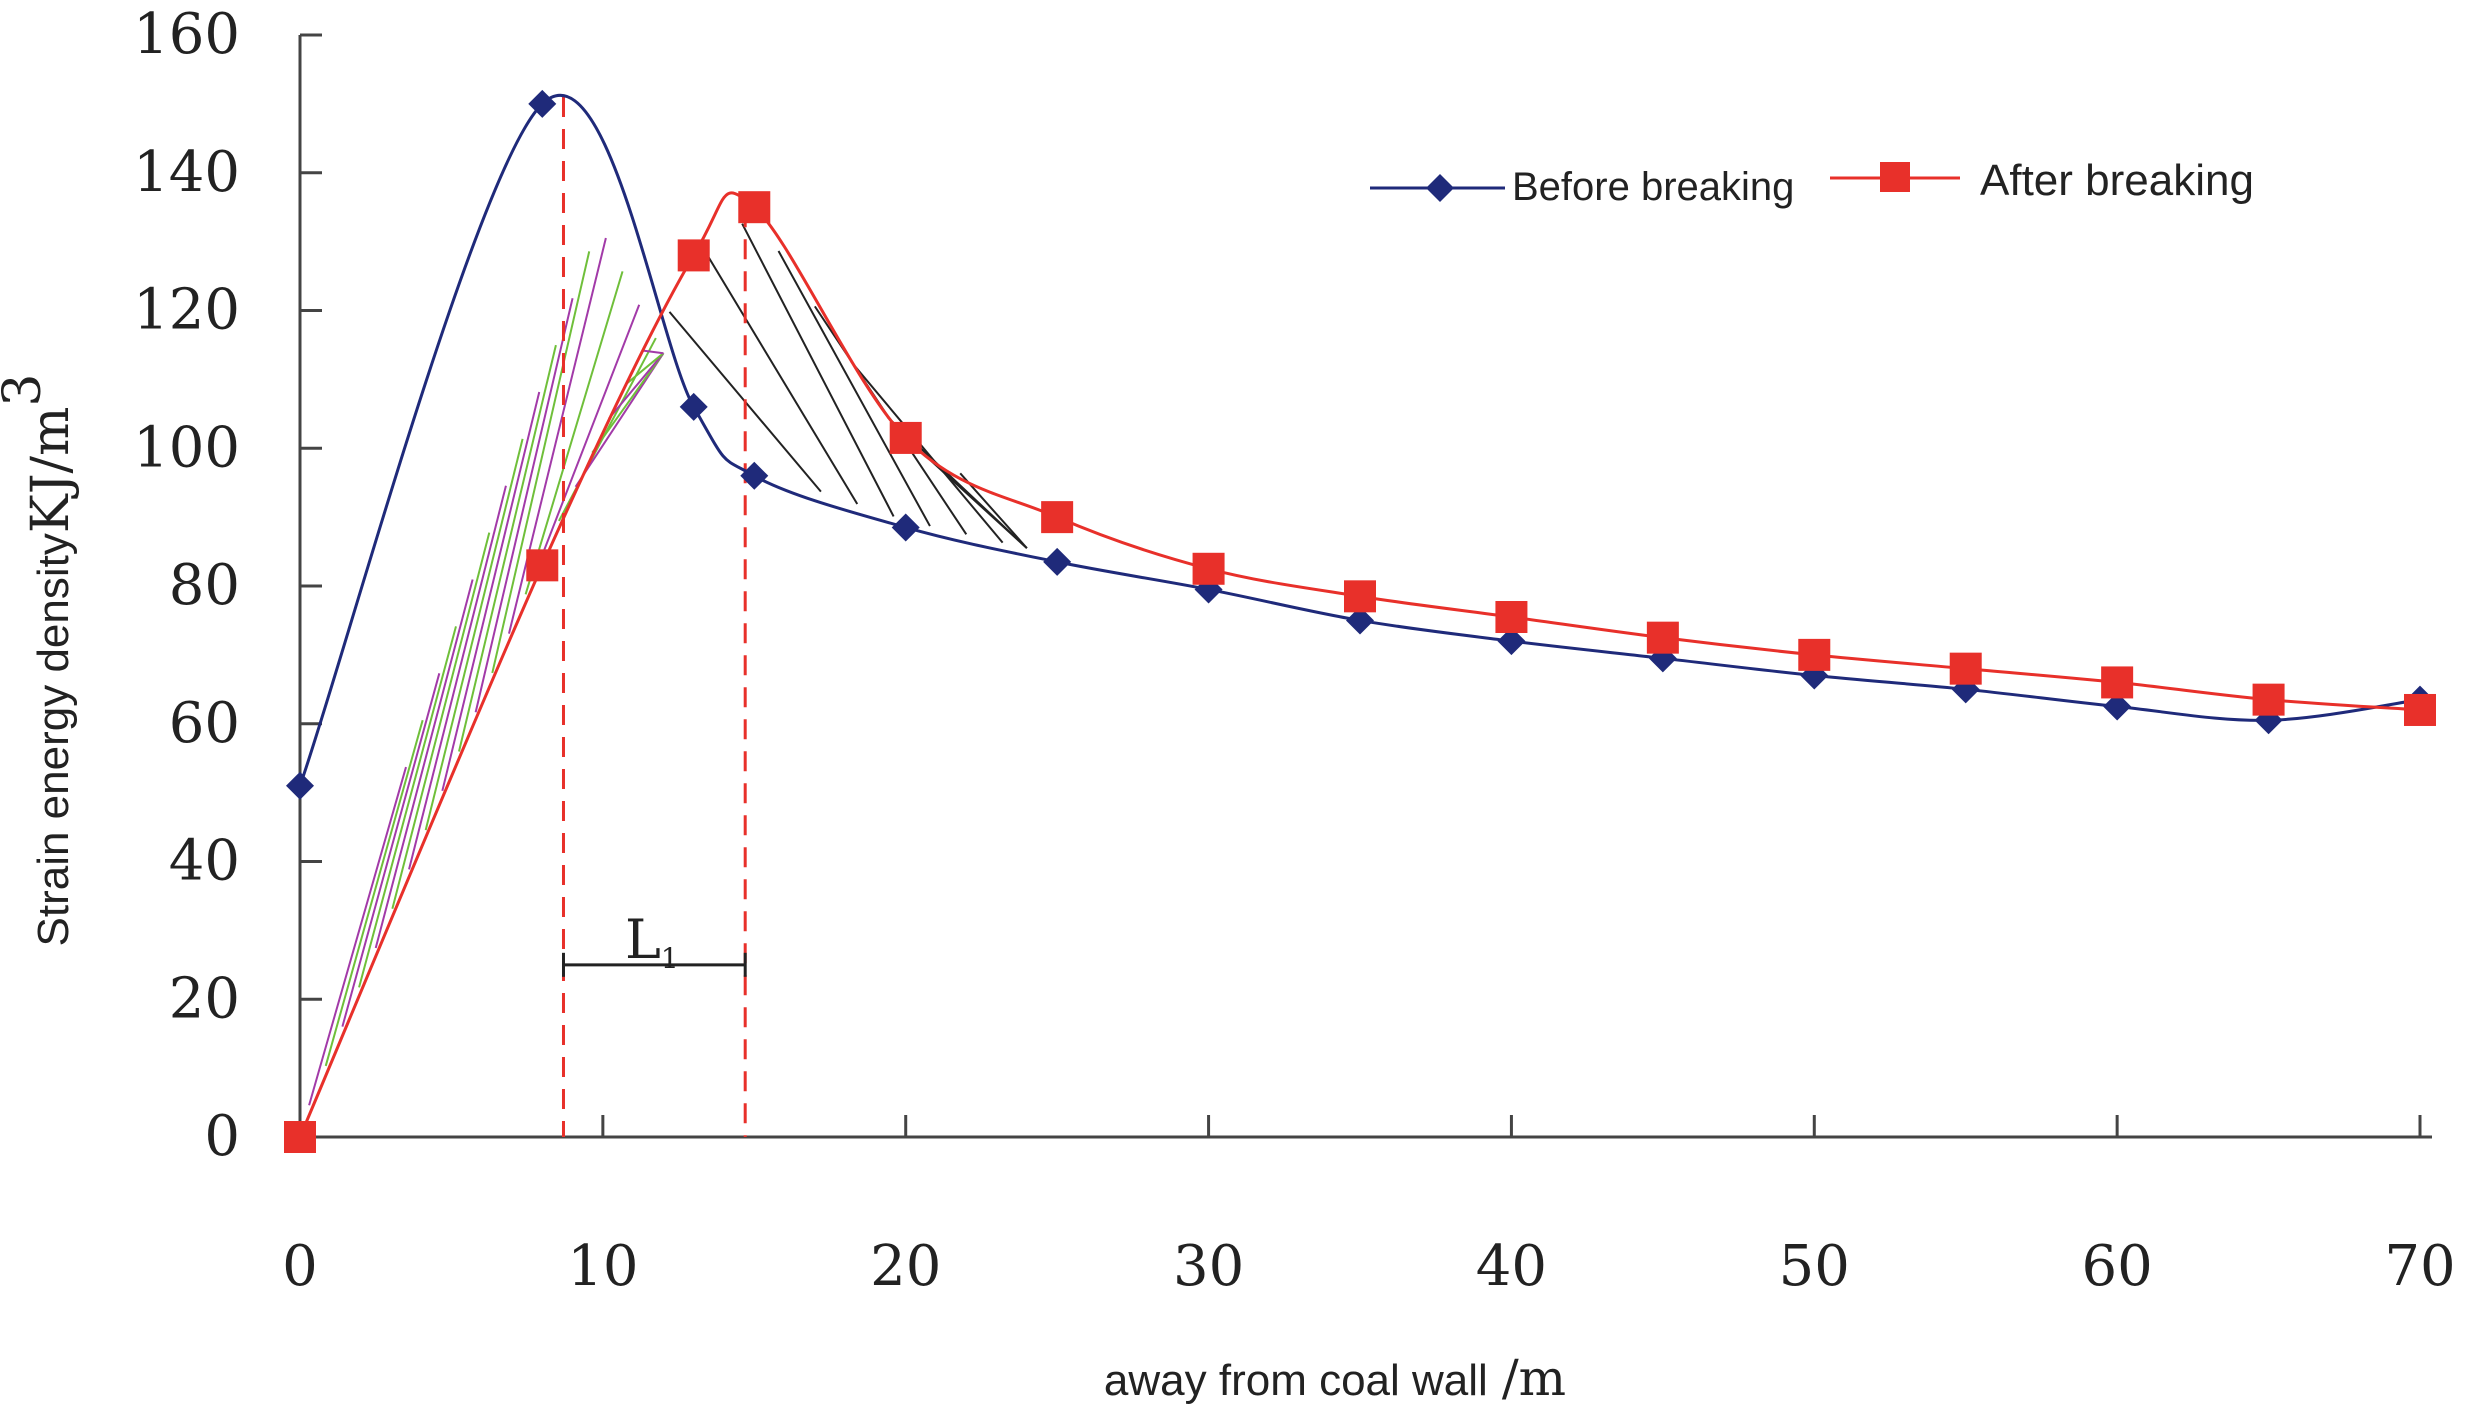 The width and height of the screenshot is (2466, 1424). I want to click on legend-marker-before, so click(1440, 188).